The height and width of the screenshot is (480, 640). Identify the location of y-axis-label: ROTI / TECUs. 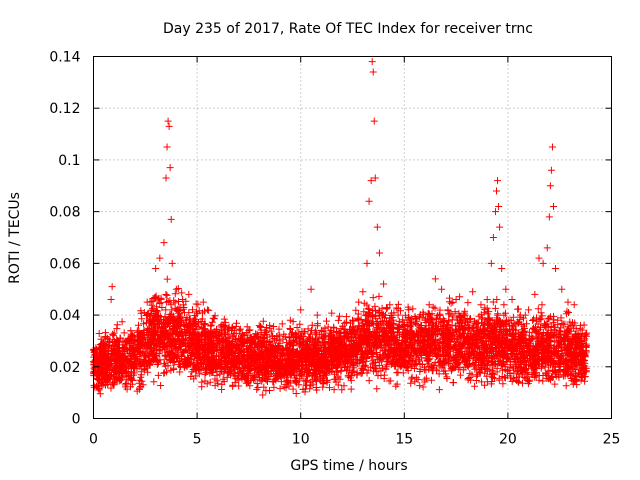
(15, 238).